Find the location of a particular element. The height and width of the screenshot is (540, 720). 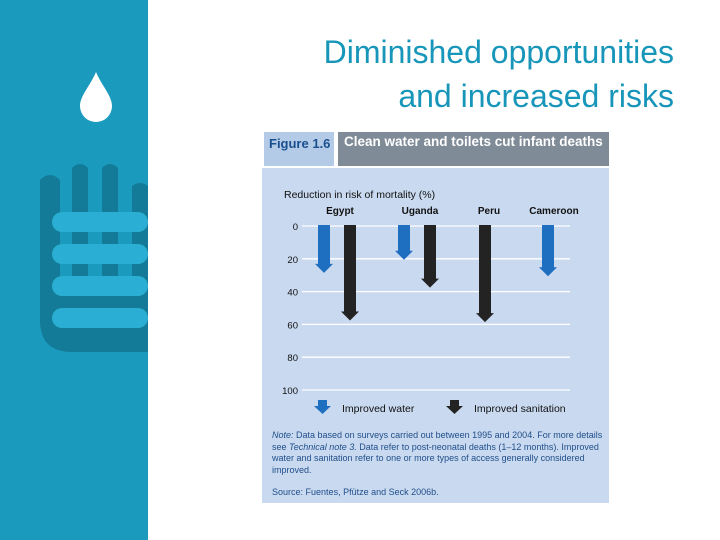

y-tick-label: 0 is located at coordinates (295, 227).